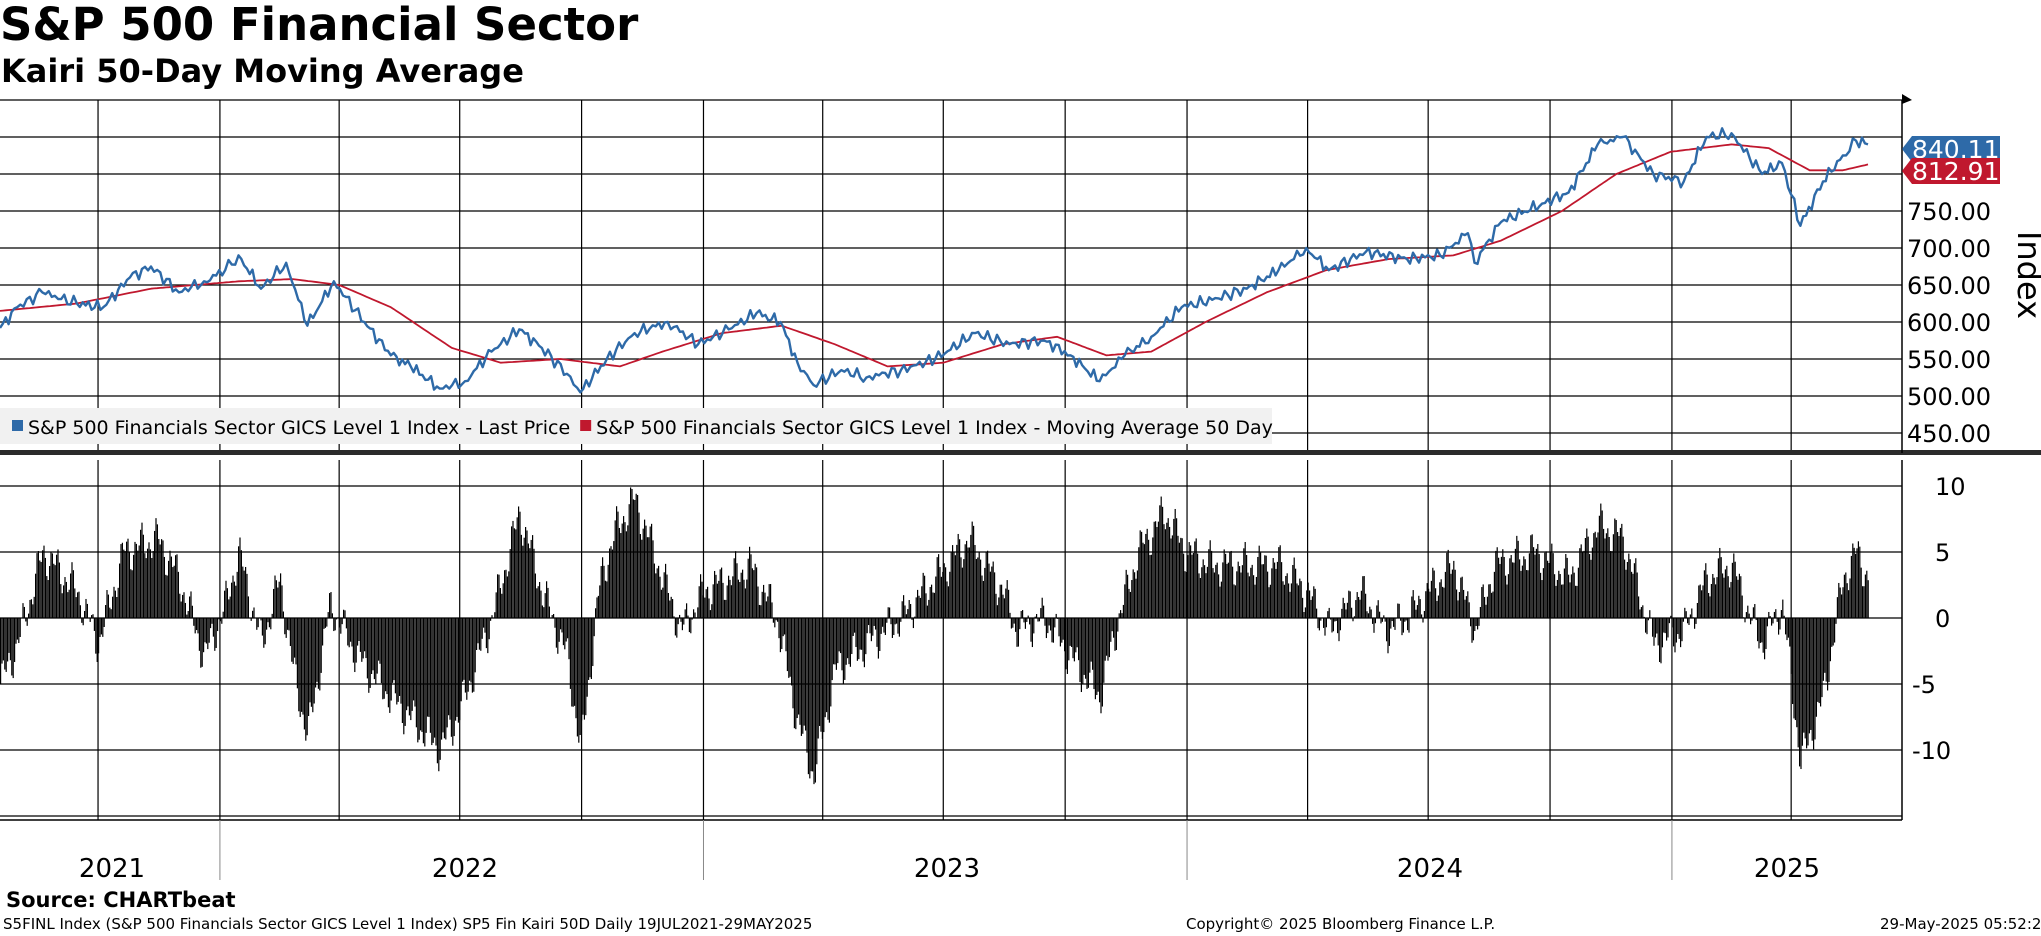 This screenshot has height=936, width=2041. What do you see at coordinates (262, 71) in the screenshot?
I see `chart-subtitle: Kairi 50-Day Moving Average` at bounding box center [262, 71].